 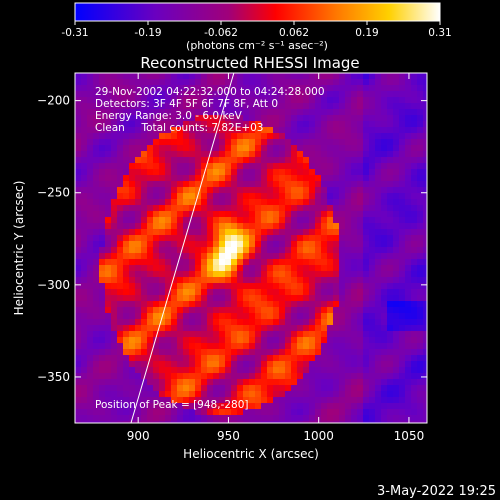 I want to click on colorbar-tick-label: -0.062, so click(x=221, y=33).